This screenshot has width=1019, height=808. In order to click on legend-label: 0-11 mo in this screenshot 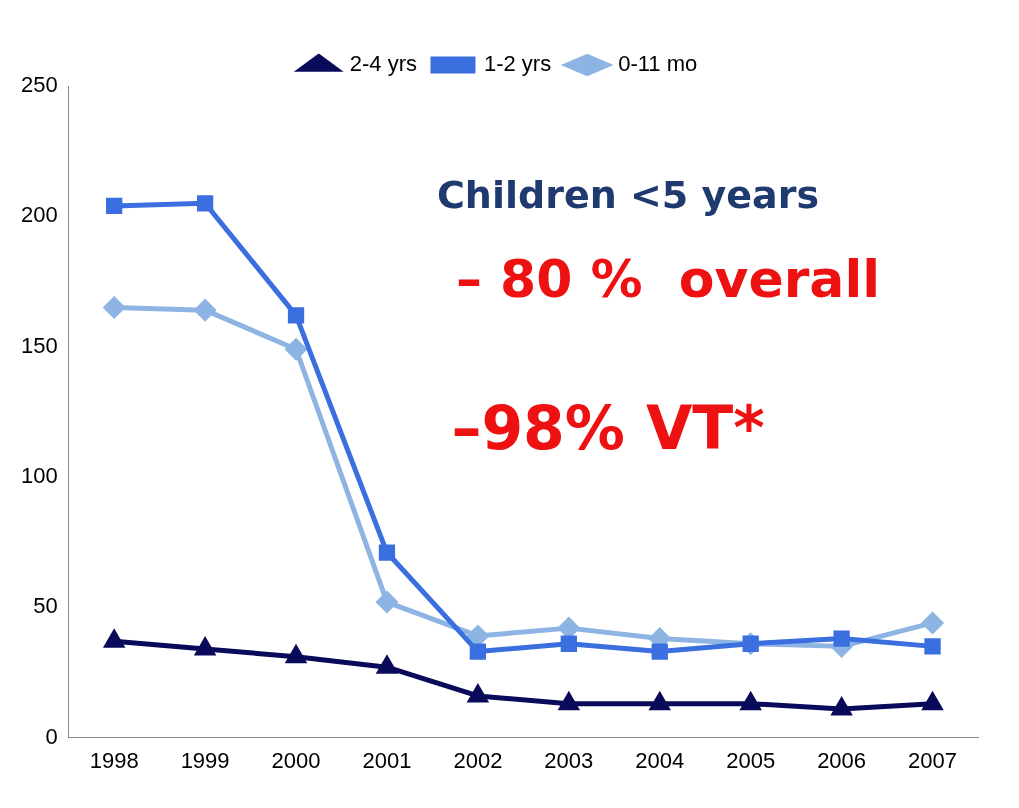, I will do `click(658, 64)`.